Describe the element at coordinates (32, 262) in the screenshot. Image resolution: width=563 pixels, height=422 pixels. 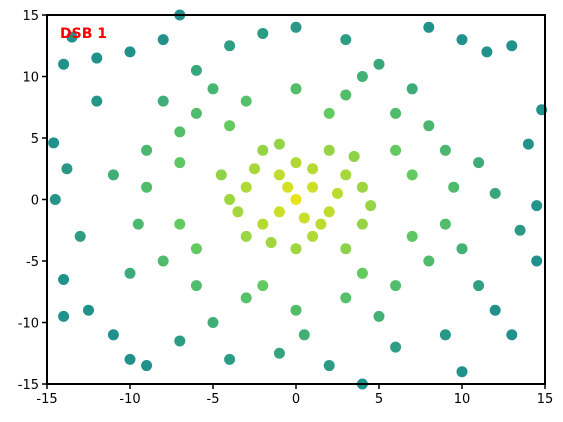
I see `y-tick-label: -5` at that location.